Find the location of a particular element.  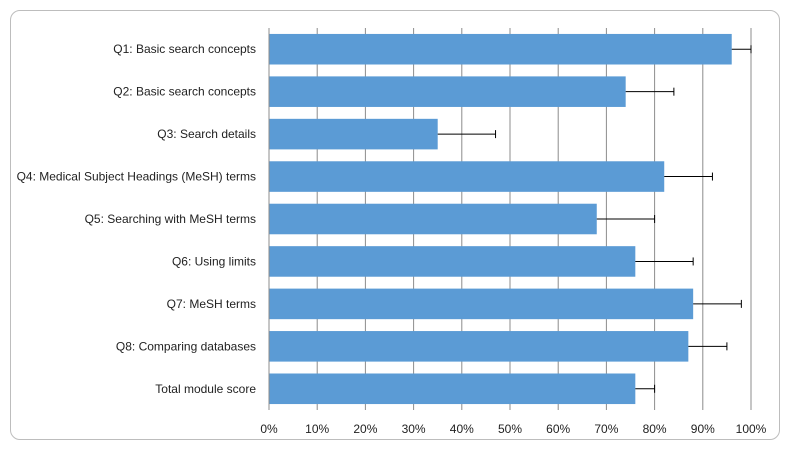

x-tick-label: 20% is located at coordinates (365, 429).